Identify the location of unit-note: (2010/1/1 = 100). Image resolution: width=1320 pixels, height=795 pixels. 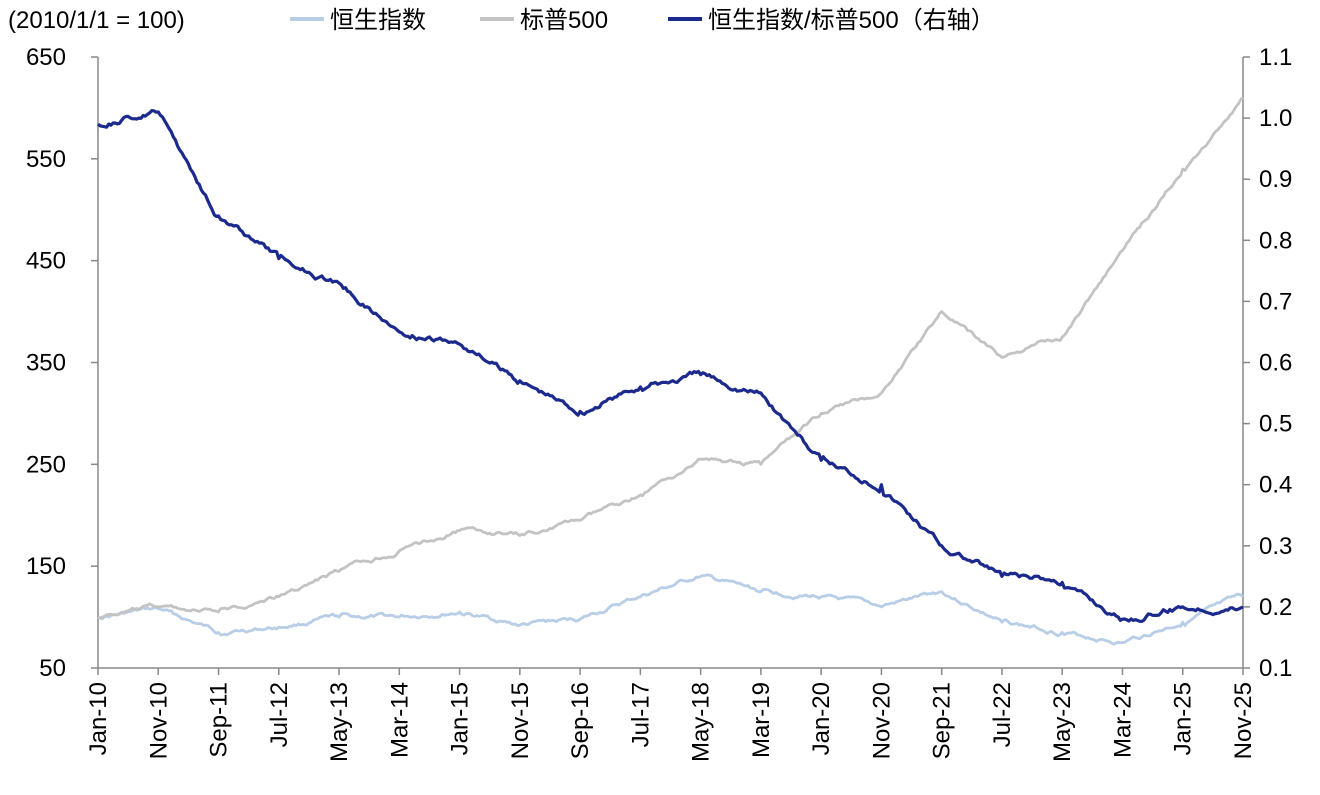
(96, 20).